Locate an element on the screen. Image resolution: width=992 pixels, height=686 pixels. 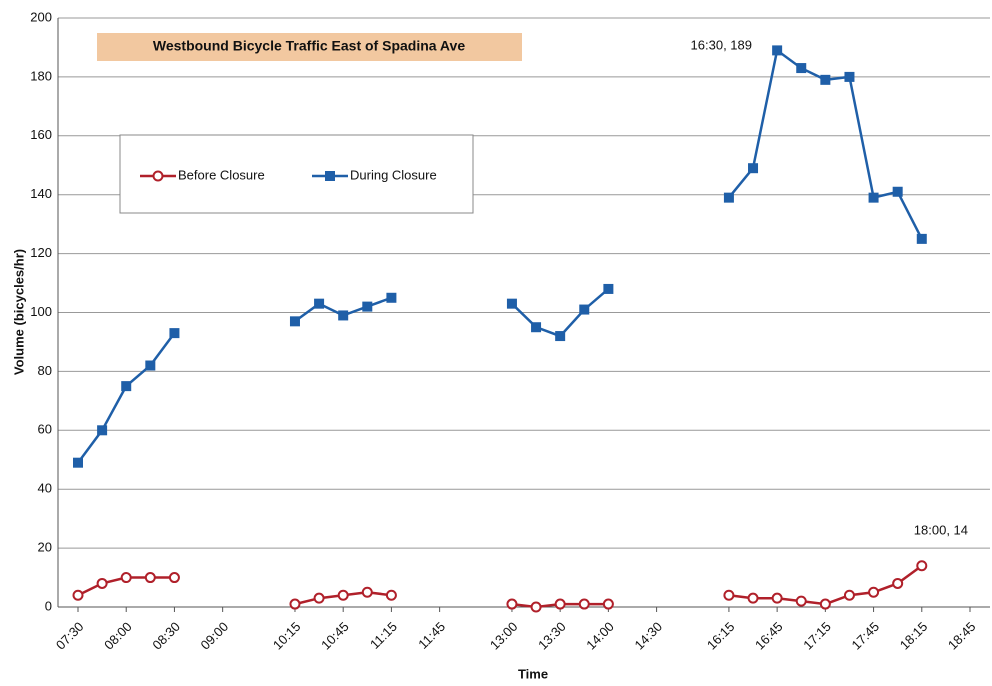
x-tick-label: 14:30 is located at coordinates (649, 636).